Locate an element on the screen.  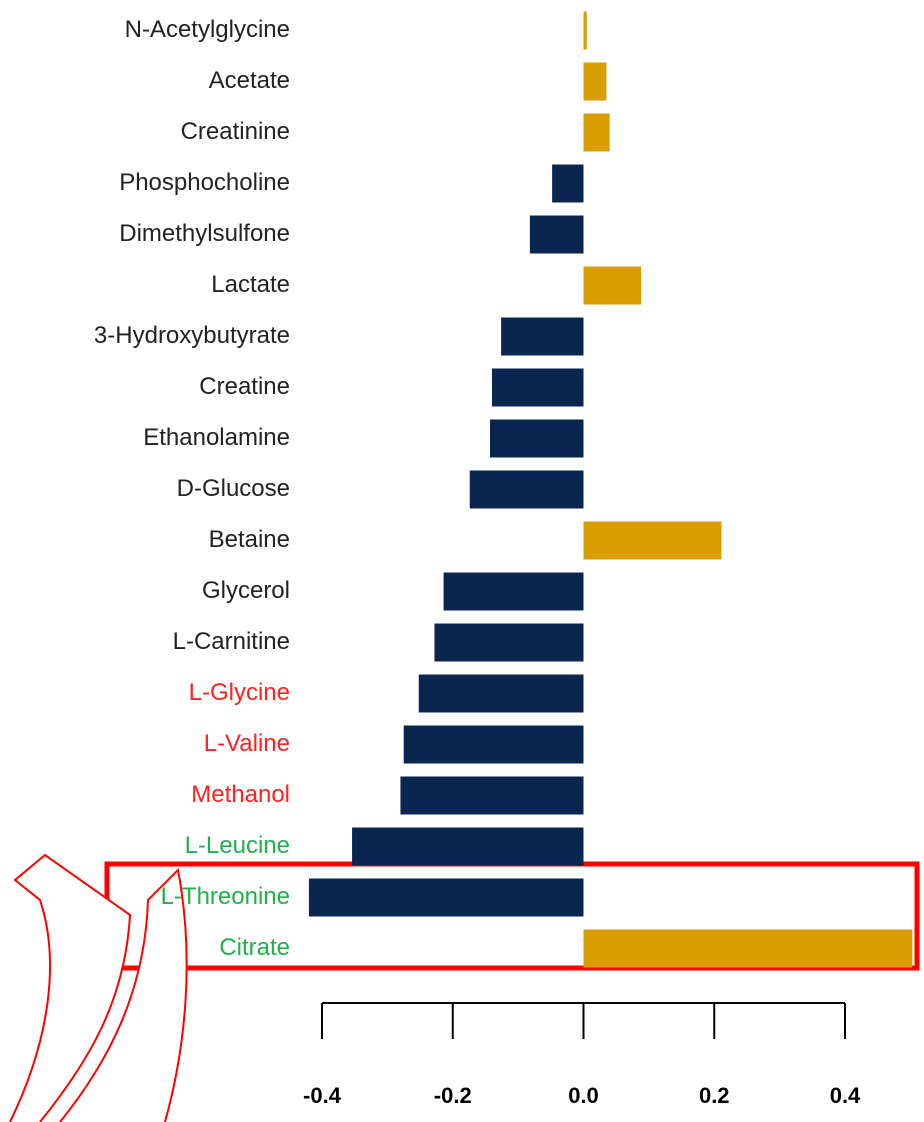
category-label: Glycerol is located at coordinates (246, 590).